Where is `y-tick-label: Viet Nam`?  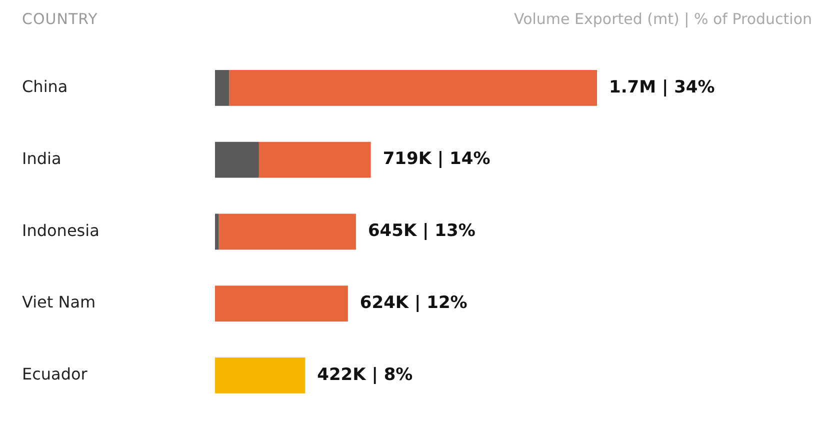 y-tick-label: Viet Nam is located at coordinates (59, 302).